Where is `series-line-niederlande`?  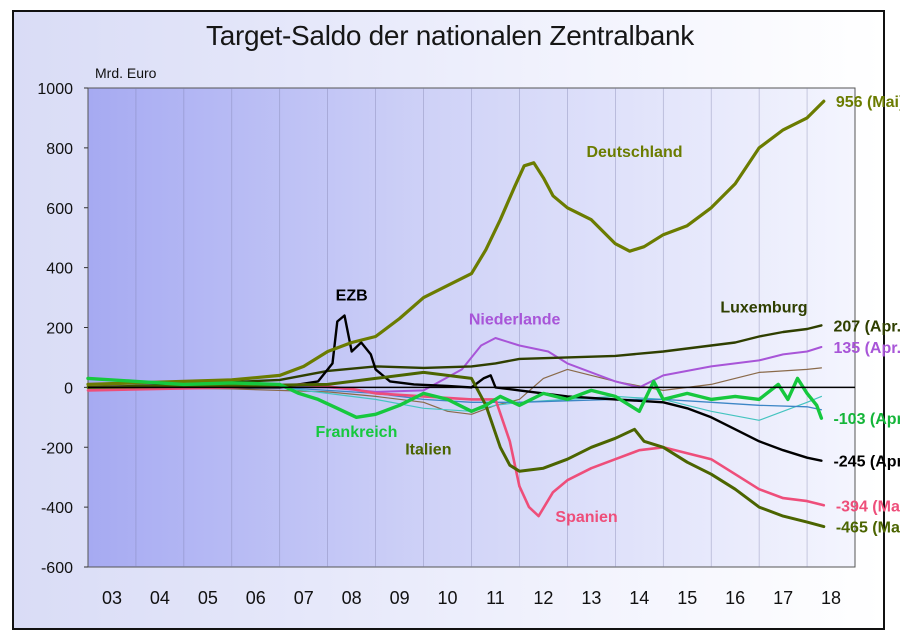
series-line-niederlande is located at coordinates (455, 365).